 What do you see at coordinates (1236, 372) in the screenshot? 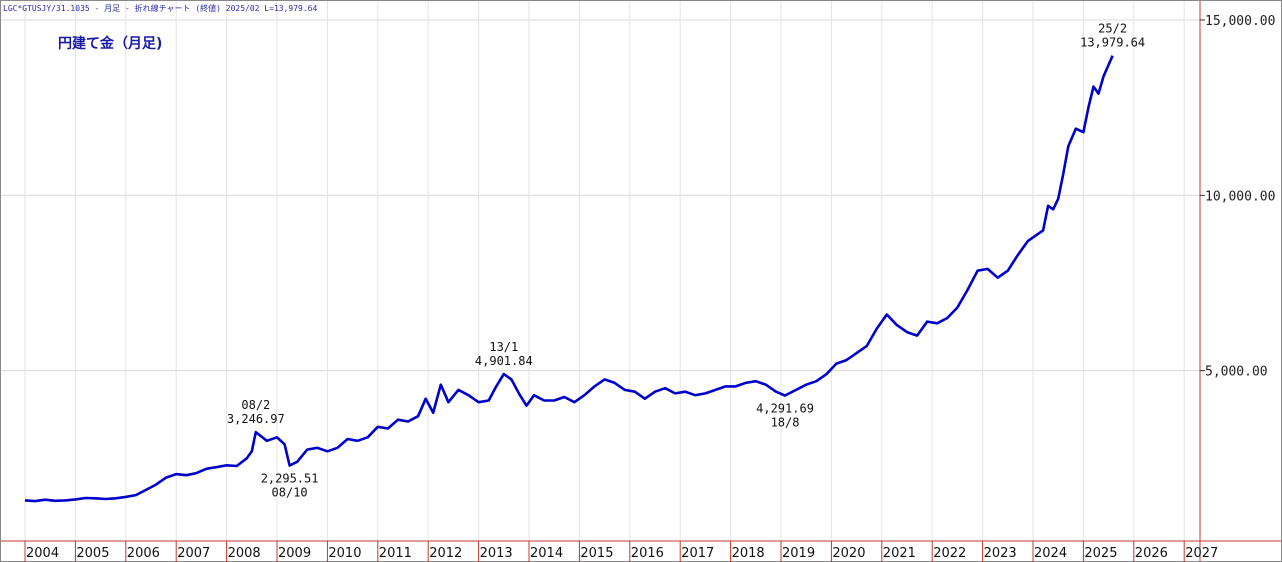
I see `y-tick-label: 5,000.00` at bounding box center [1236, 372].